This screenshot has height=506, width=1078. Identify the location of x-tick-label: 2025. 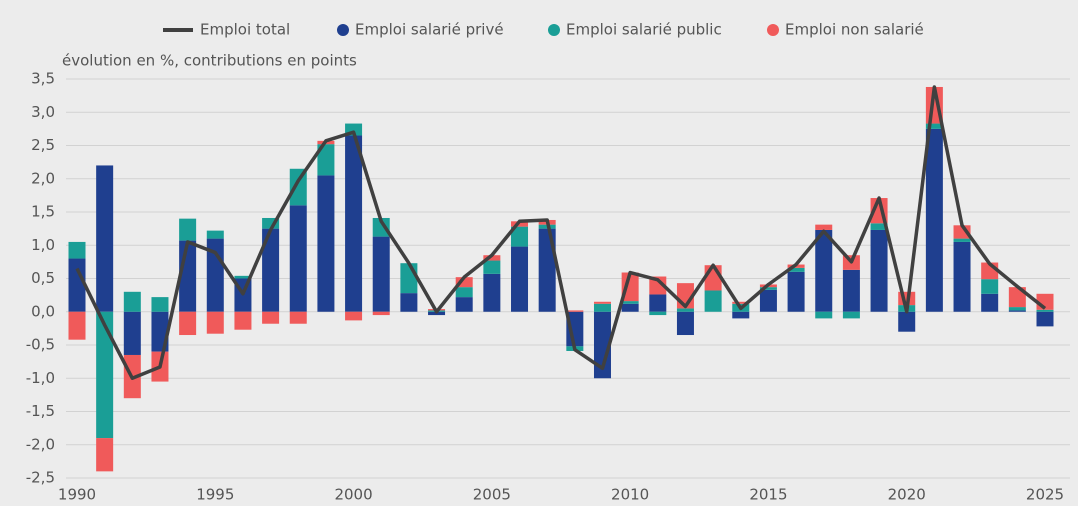
(1045, 495).